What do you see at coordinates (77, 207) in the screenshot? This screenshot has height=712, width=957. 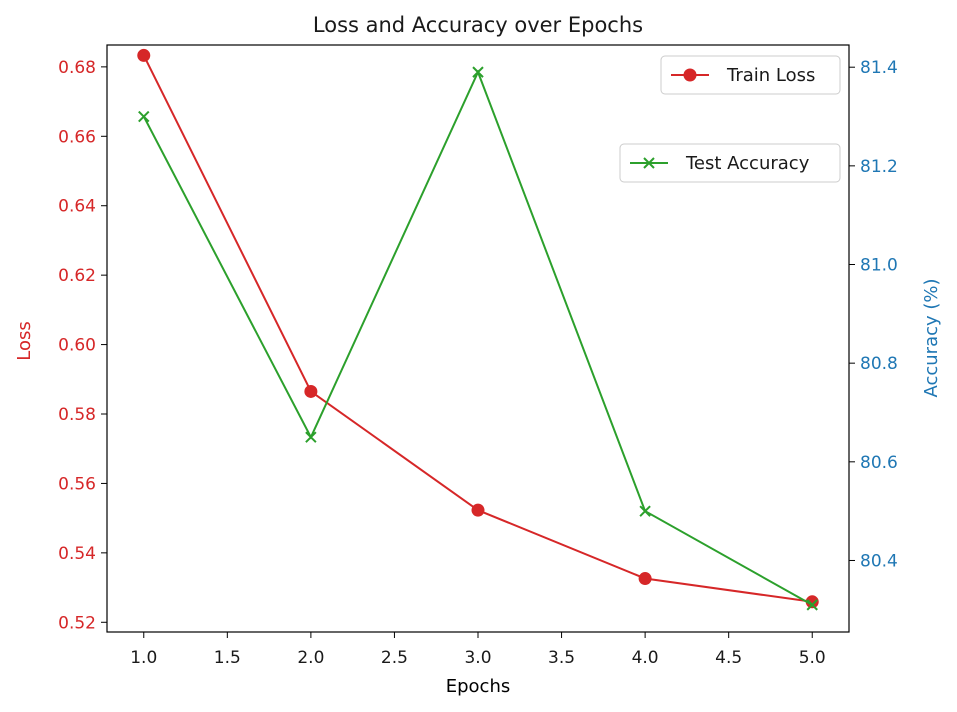 I see `y-left-tick-label: 0.64` at bounding box center [77, 207].